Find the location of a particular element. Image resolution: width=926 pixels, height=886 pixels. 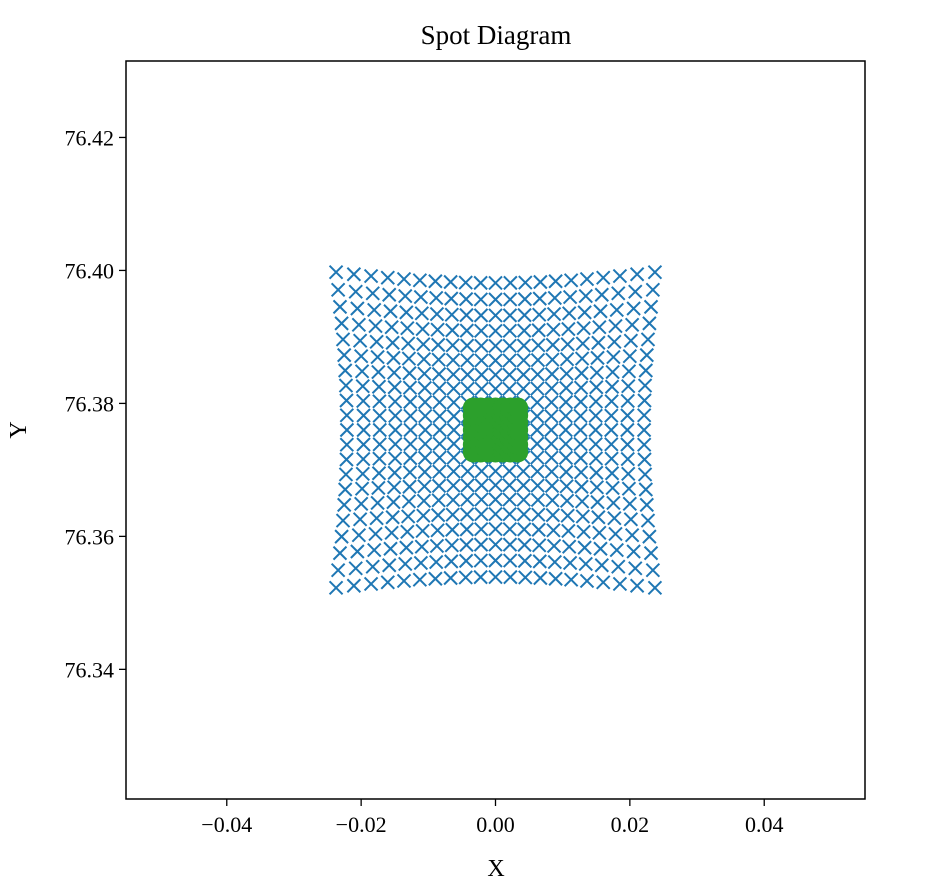

y-axis-label: Y is located at coordinates (19, 429).